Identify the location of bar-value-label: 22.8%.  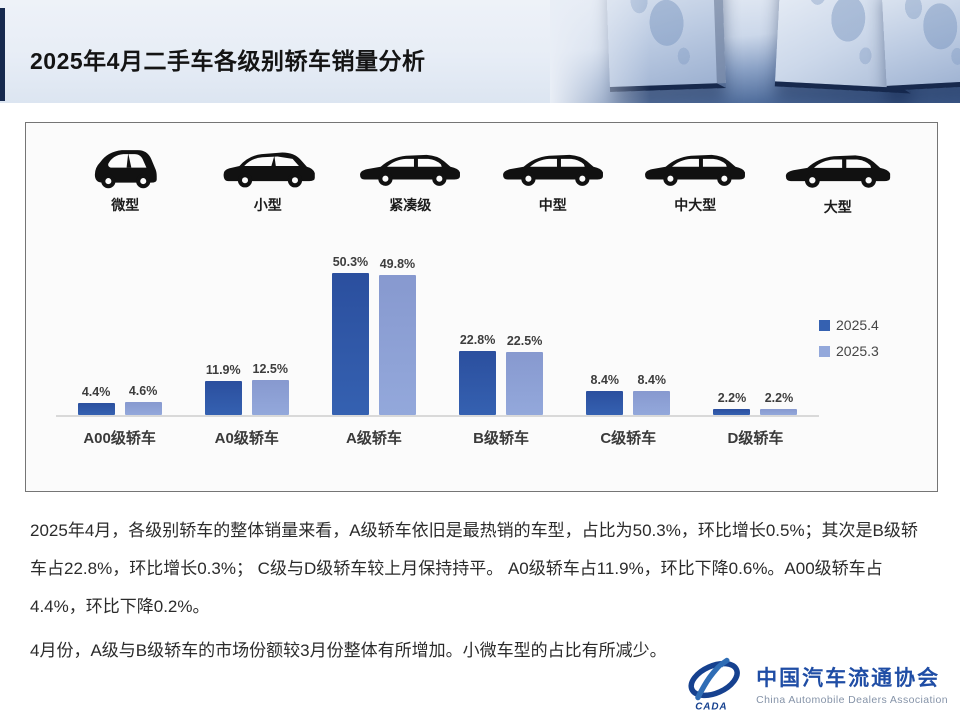
(477, 340).